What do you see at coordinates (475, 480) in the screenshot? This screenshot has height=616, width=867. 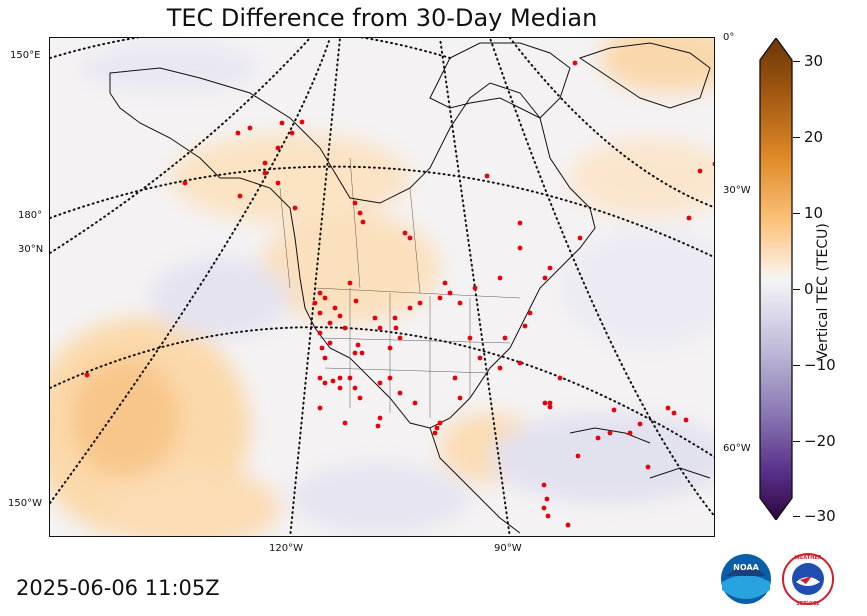 I see `central-america-outline` at bounding box center [475, 480].